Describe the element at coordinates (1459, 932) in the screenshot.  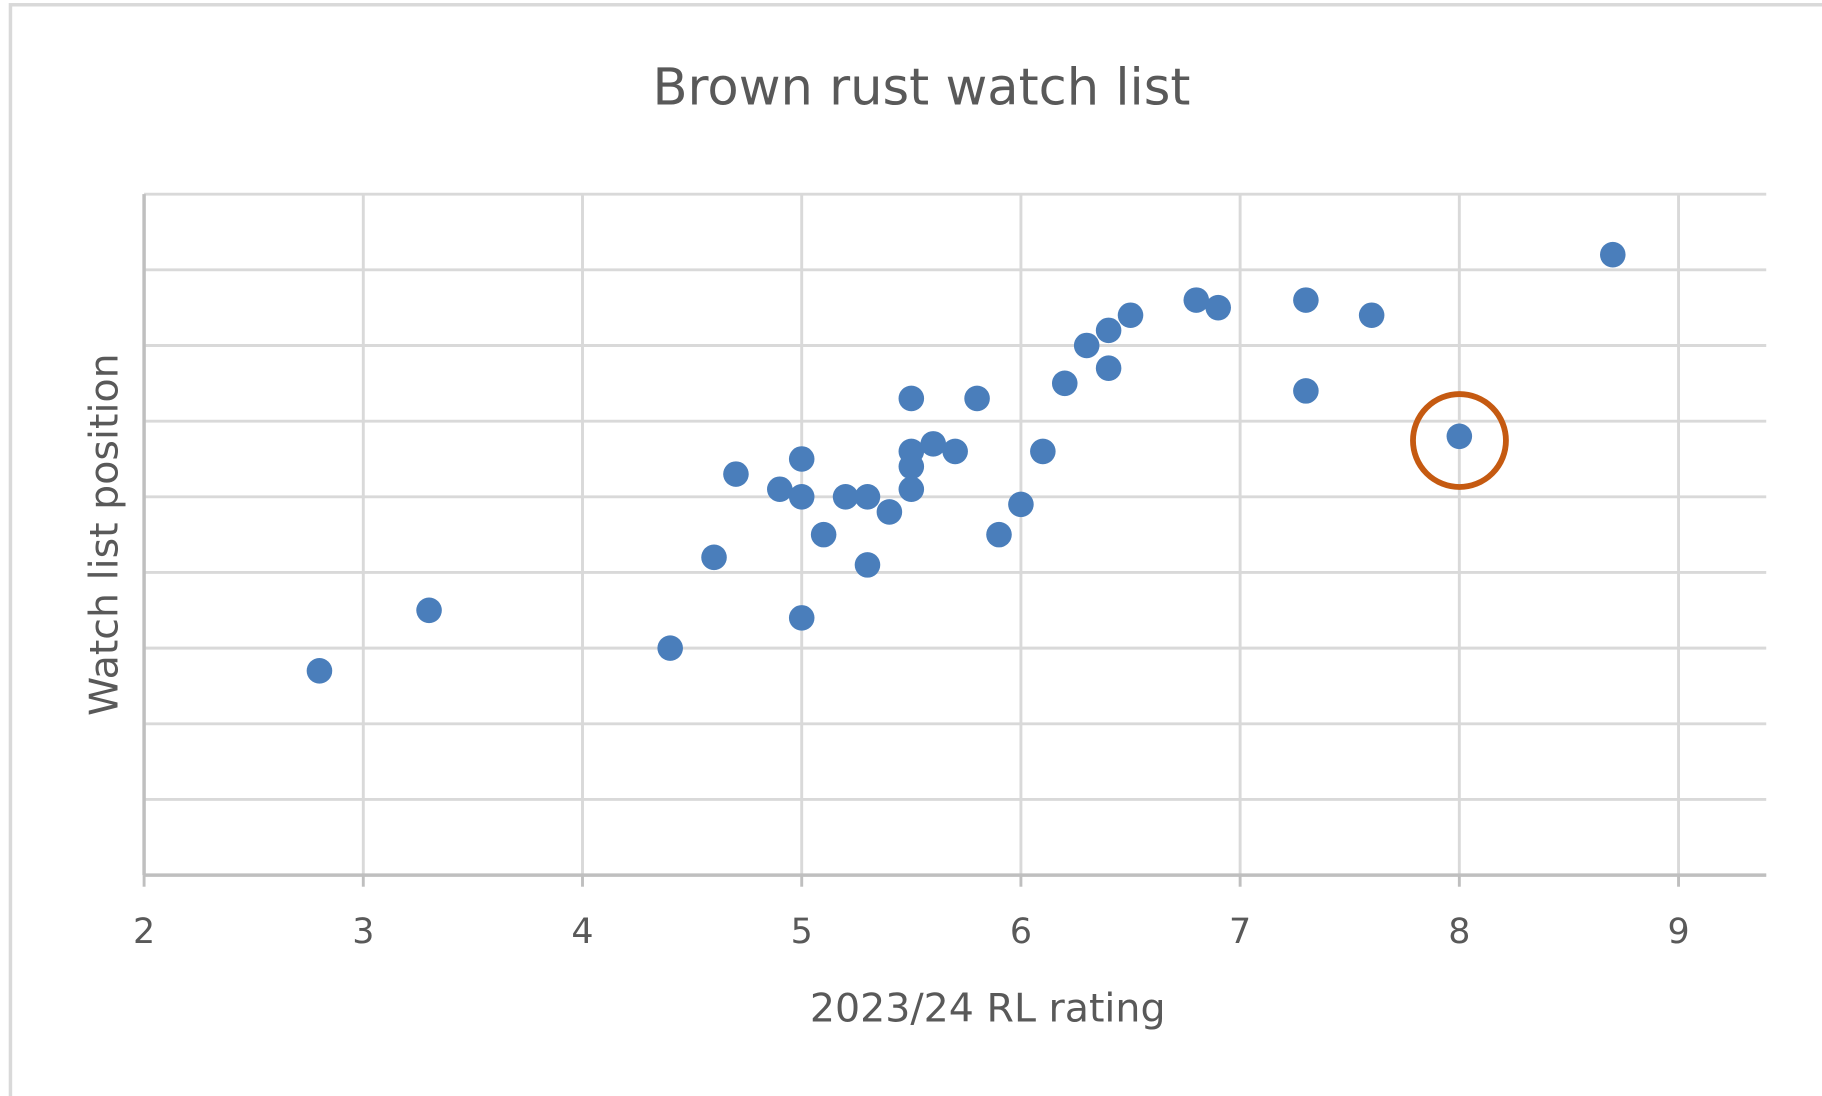
I see `x-tick-label: 8` at that location.